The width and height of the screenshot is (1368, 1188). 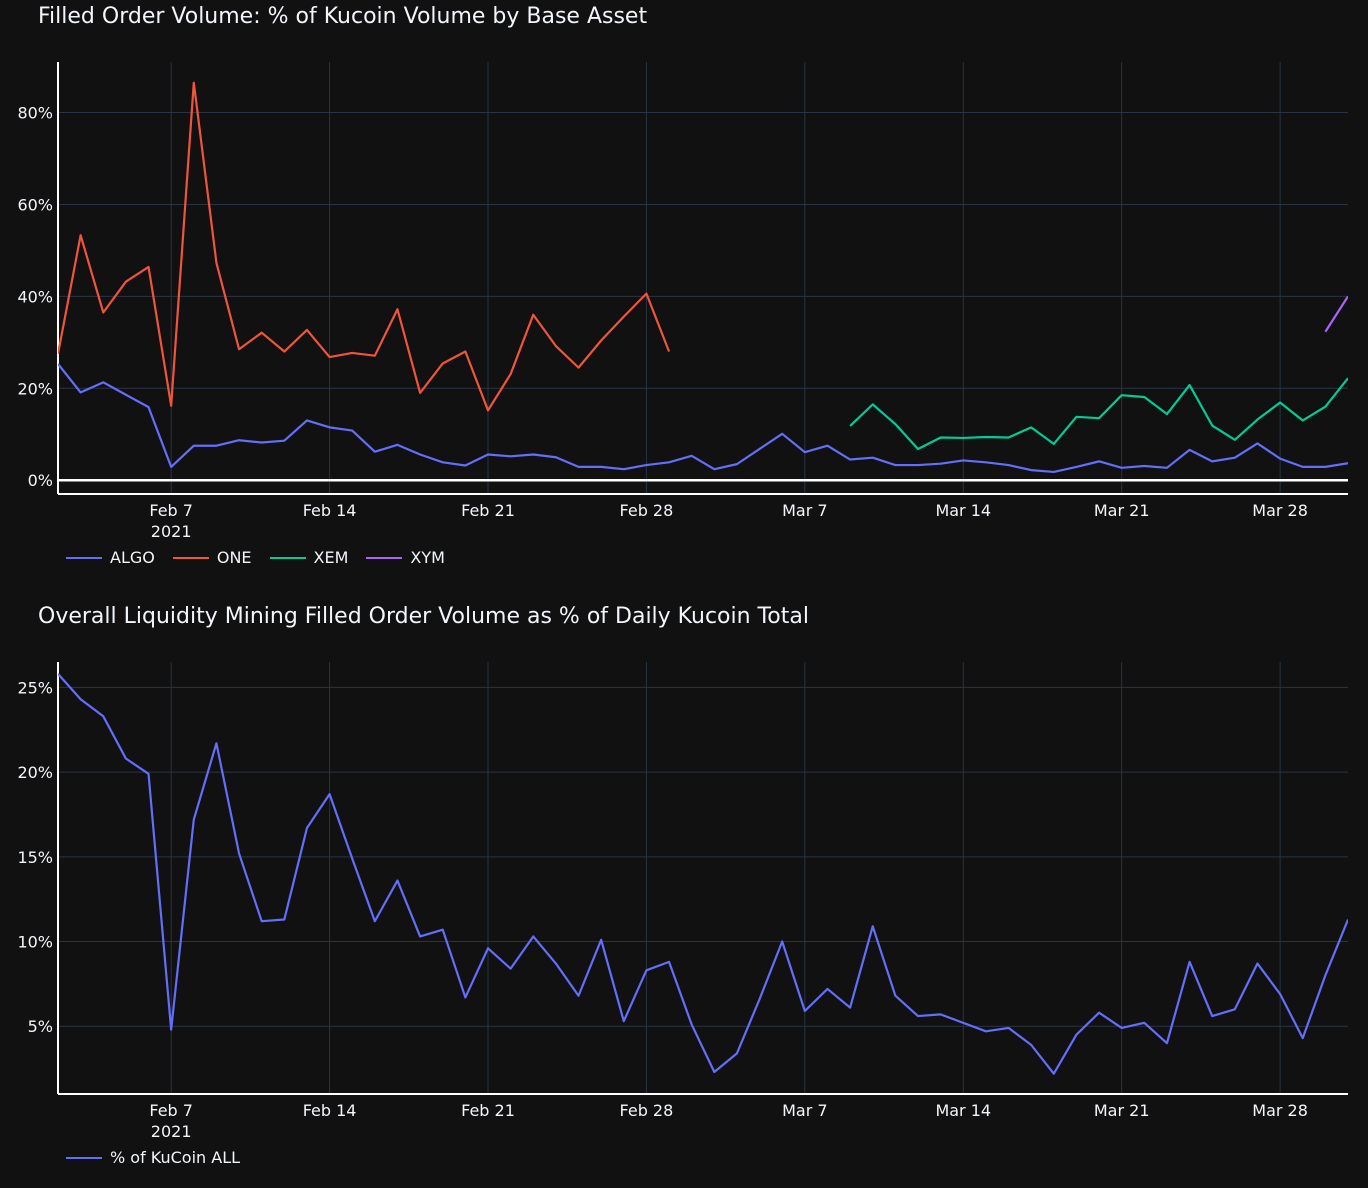 I want to click on legend-item: XYM, so click(x=405, y=557).